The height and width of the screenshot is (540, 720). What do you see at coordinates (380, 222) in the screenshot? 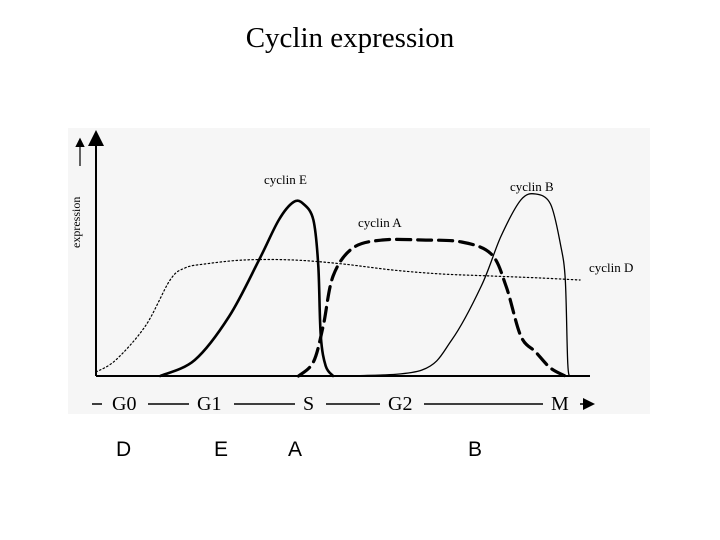
I see `cyclin-A-label: cyclin A` at bounding box center [380, 222].